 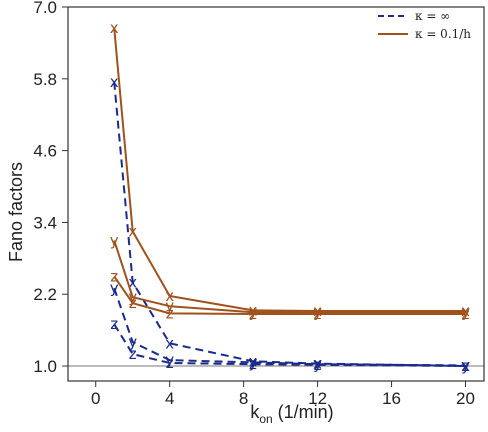 I want to click on x-tick-label: 20, so click(x=465, y=398).